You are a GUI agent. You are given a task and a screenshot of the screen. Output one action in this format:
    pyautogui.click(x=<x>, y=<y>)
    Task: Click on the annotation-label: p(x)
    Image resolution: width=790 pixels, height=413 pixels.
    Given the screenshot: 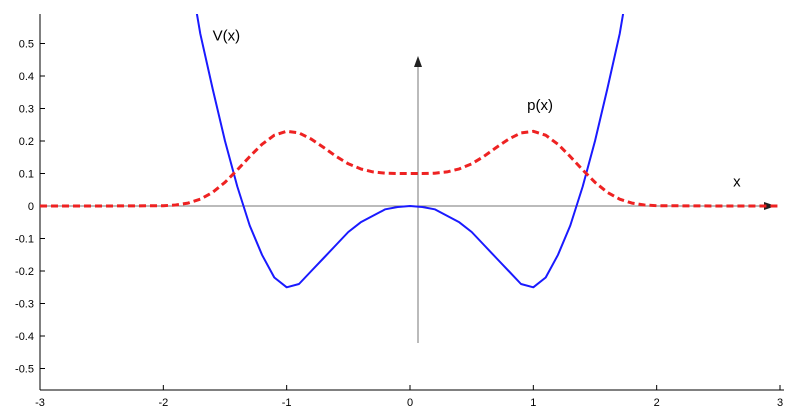 What is the action you would take?
    pyautogui.click(x=540, y=105)
    